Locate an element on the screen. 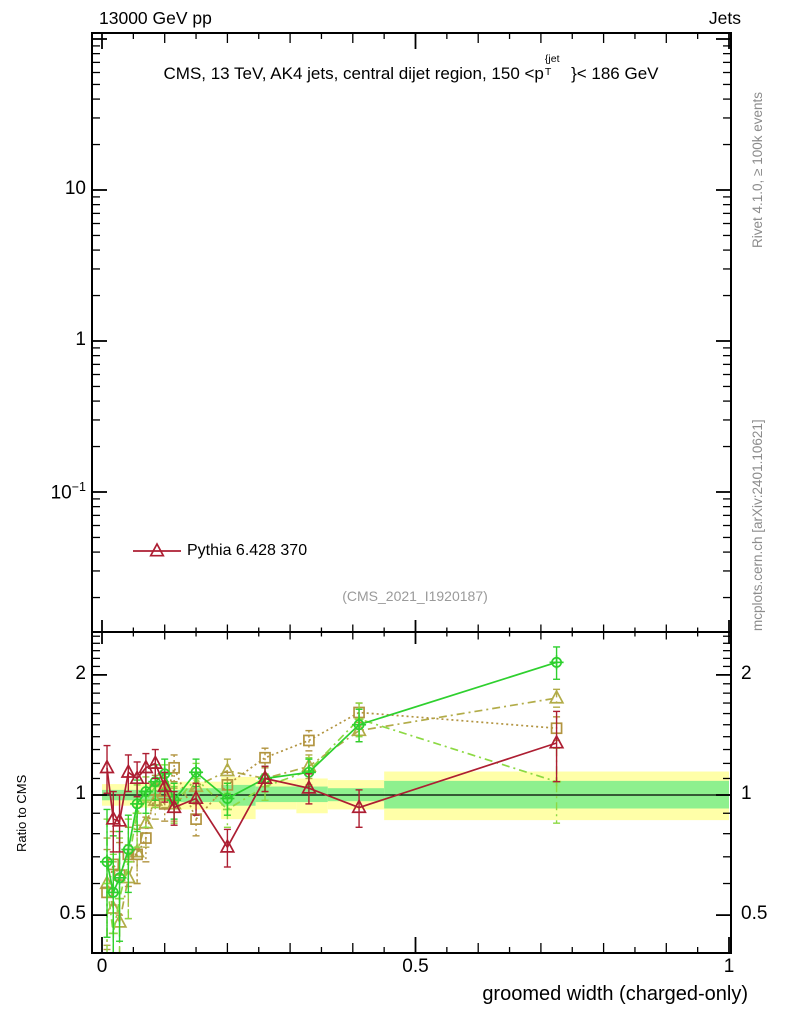 This screenshot has width=786, height=1024. pt-jet-subscript: T is located at coordinates (548, 71).